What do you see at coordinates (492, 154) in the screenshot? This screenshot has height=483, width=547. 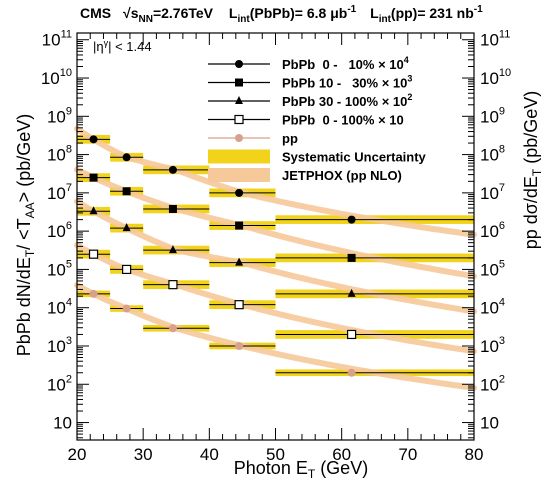 I see `y-tick-label-right: 10⁸` at bounding box center [492, 154].